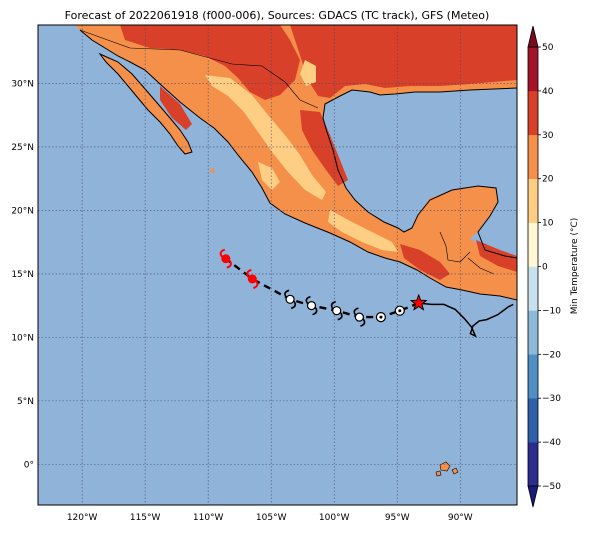 The height and width of the screenshot is (533, 592). What do you see at coordinates (22, 338) in the screenshot?
I see `latitude-tick-label: 10°N` at bounding box center [22, 338].